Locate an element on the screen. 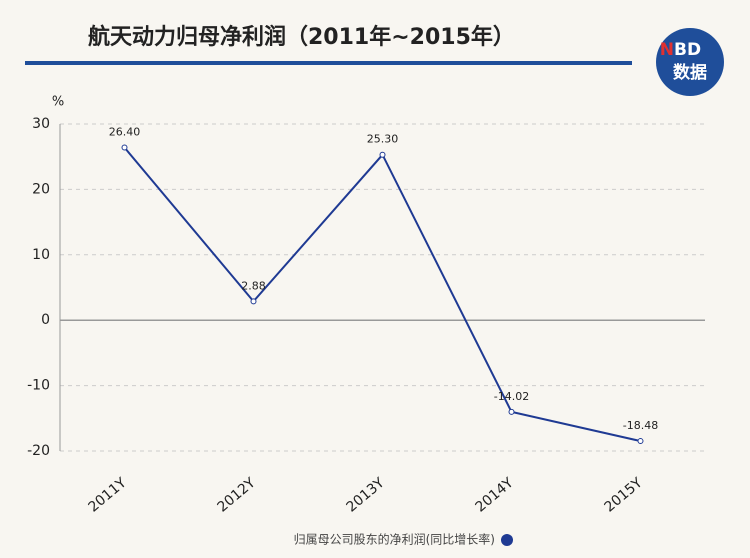 This screenshot has width=750, height=558. y-tick-label: -20 is located at coordinates (38, 451).